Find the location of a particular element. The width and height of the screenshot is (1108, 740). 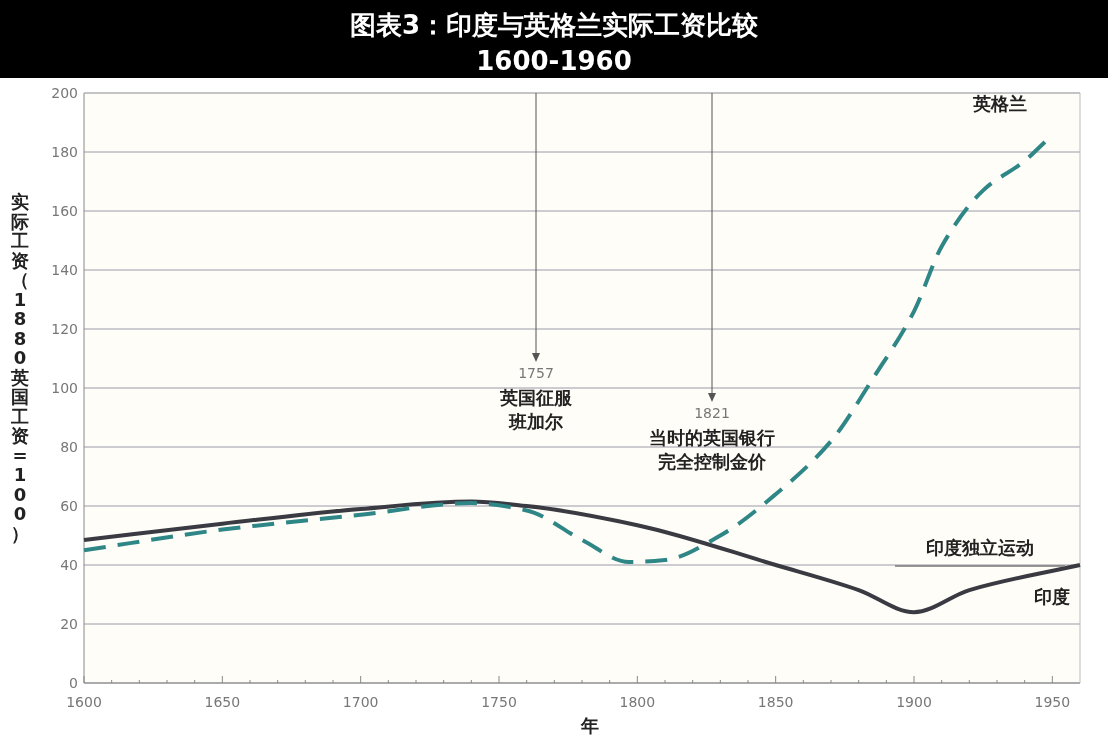

y-tick-label: 40 is located at coordinates (69, 565).